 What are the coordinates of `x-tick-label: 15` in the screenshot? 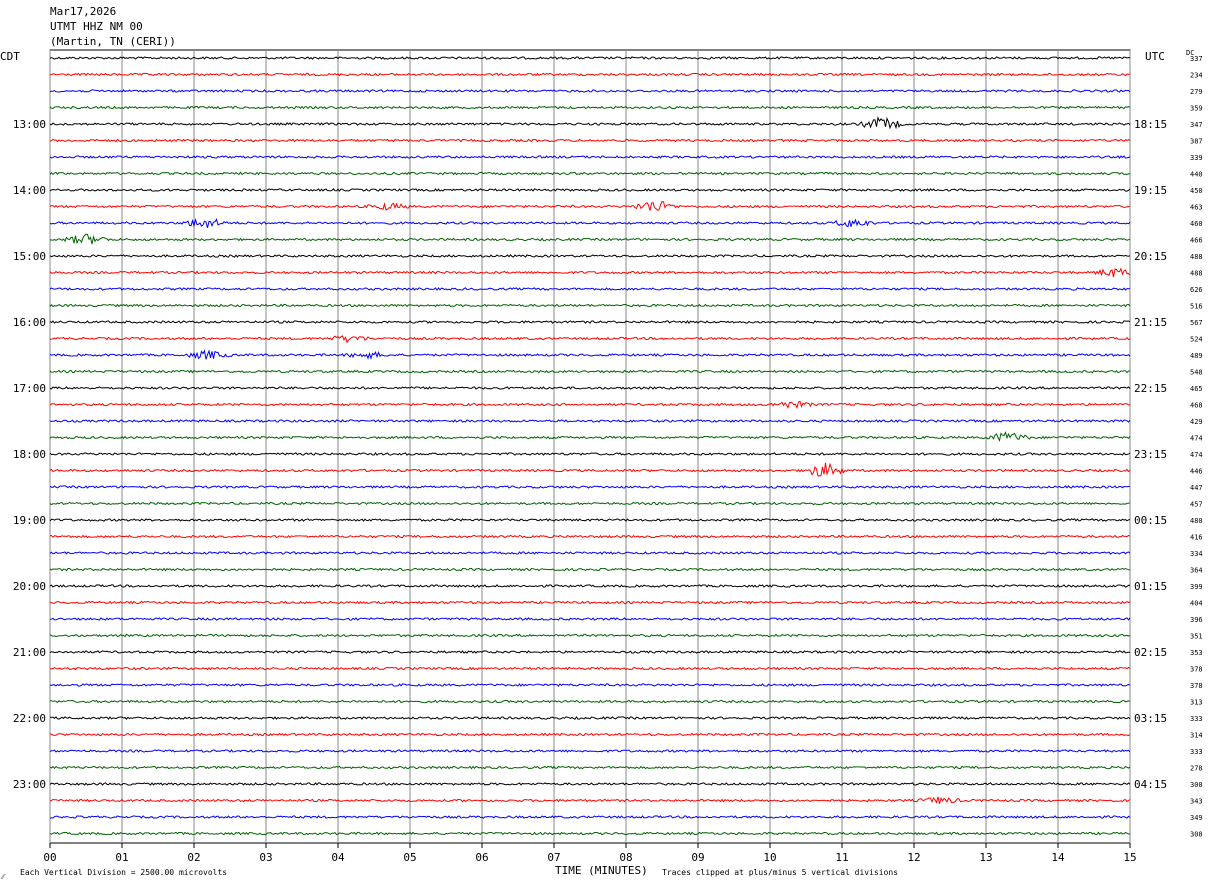 It's located at (1129, 857).